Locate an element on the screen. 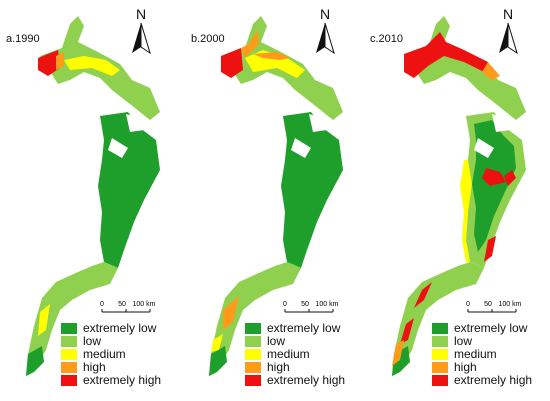  panel-title: a.1990 is located at coordinates (23, 39).